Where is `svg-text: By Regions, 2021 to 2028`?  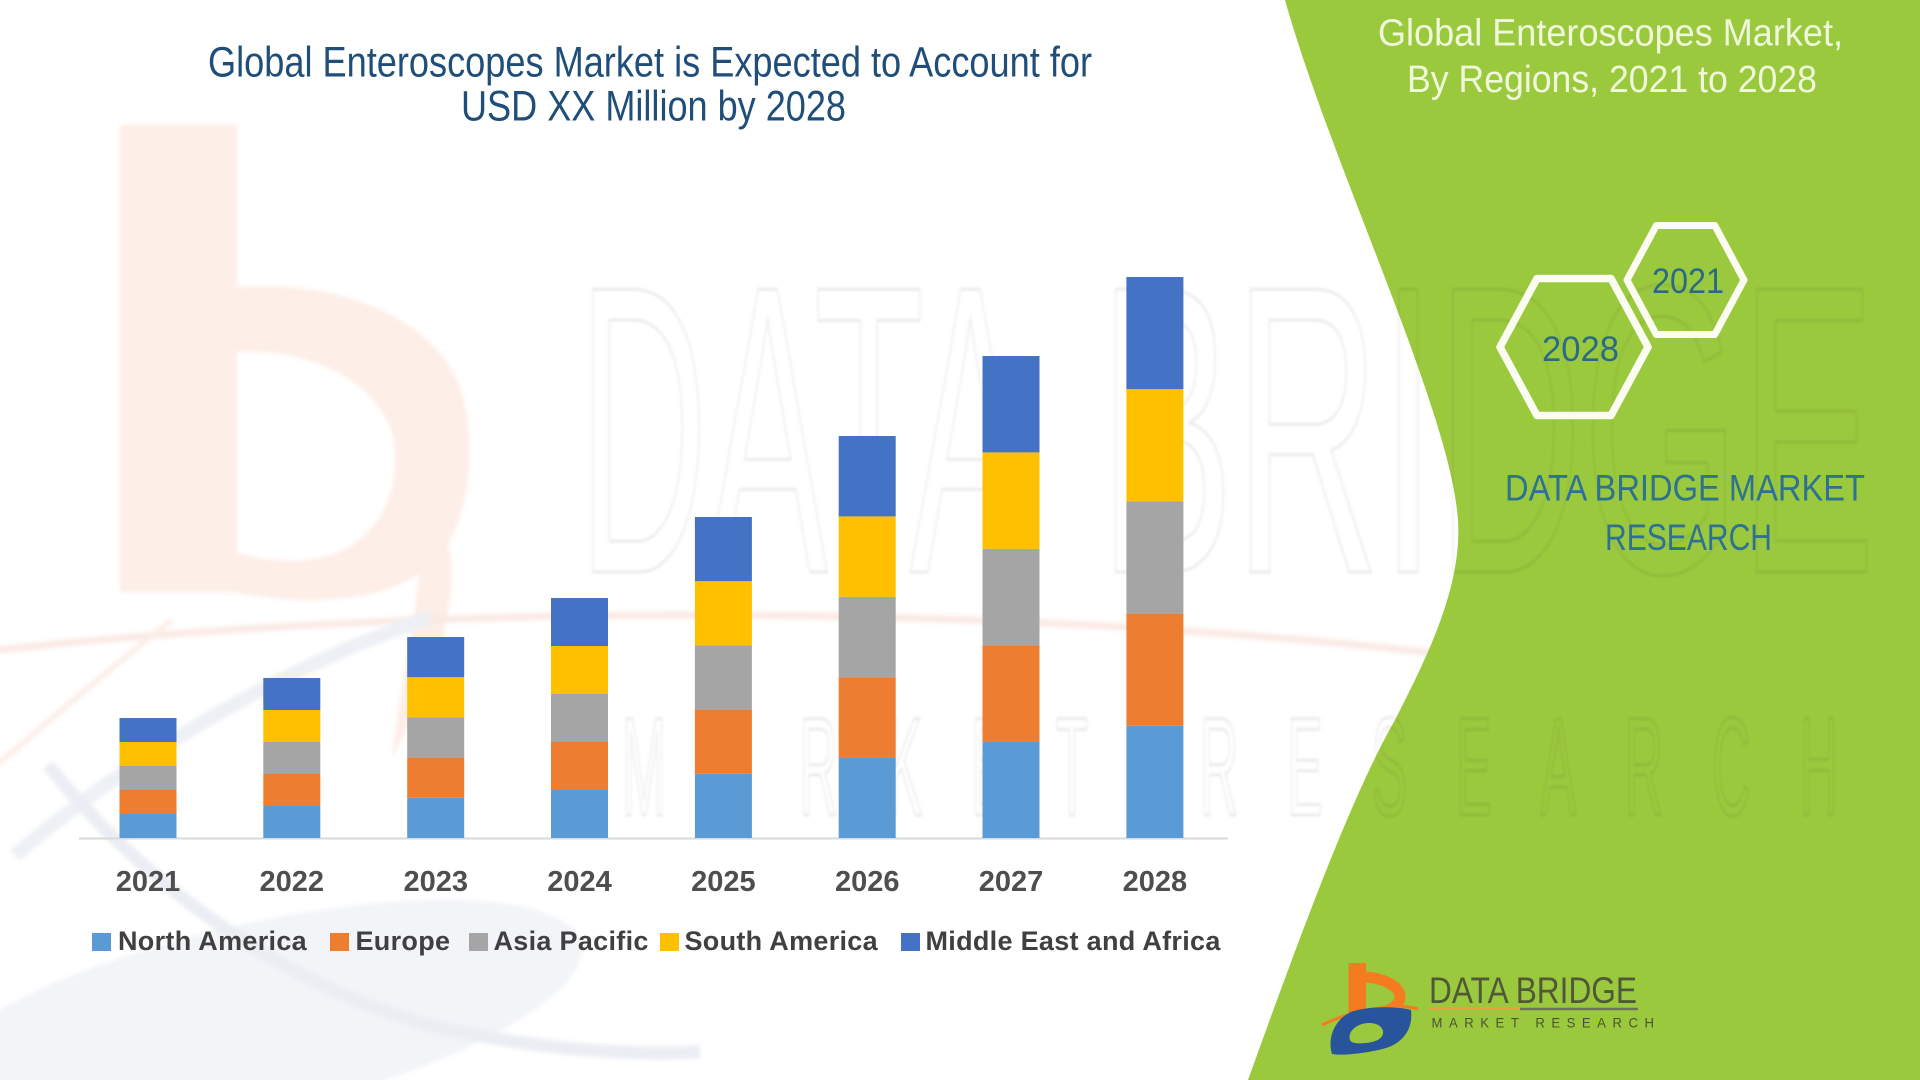
svg-text: By Regions, 2021 to 2028 is located at coordinates (1612, 80).